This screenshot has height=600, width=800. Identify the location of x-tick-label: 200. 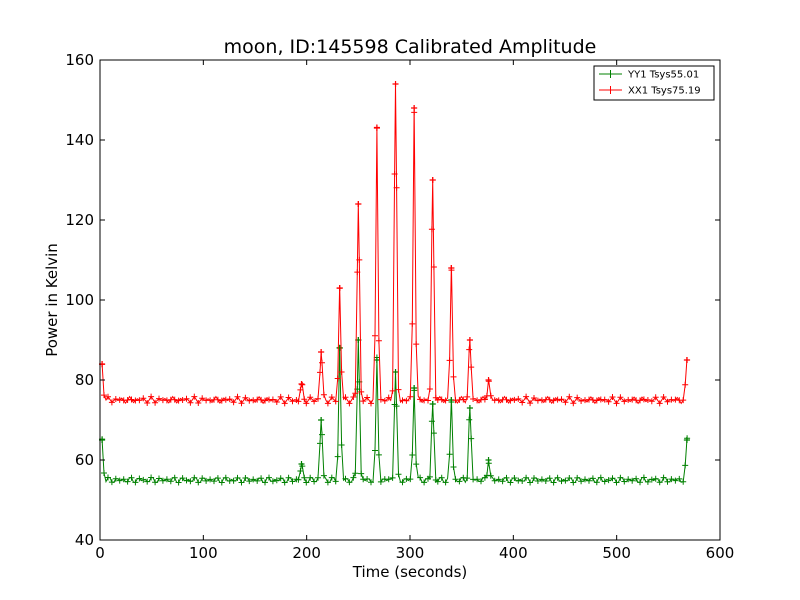
(306, 553).